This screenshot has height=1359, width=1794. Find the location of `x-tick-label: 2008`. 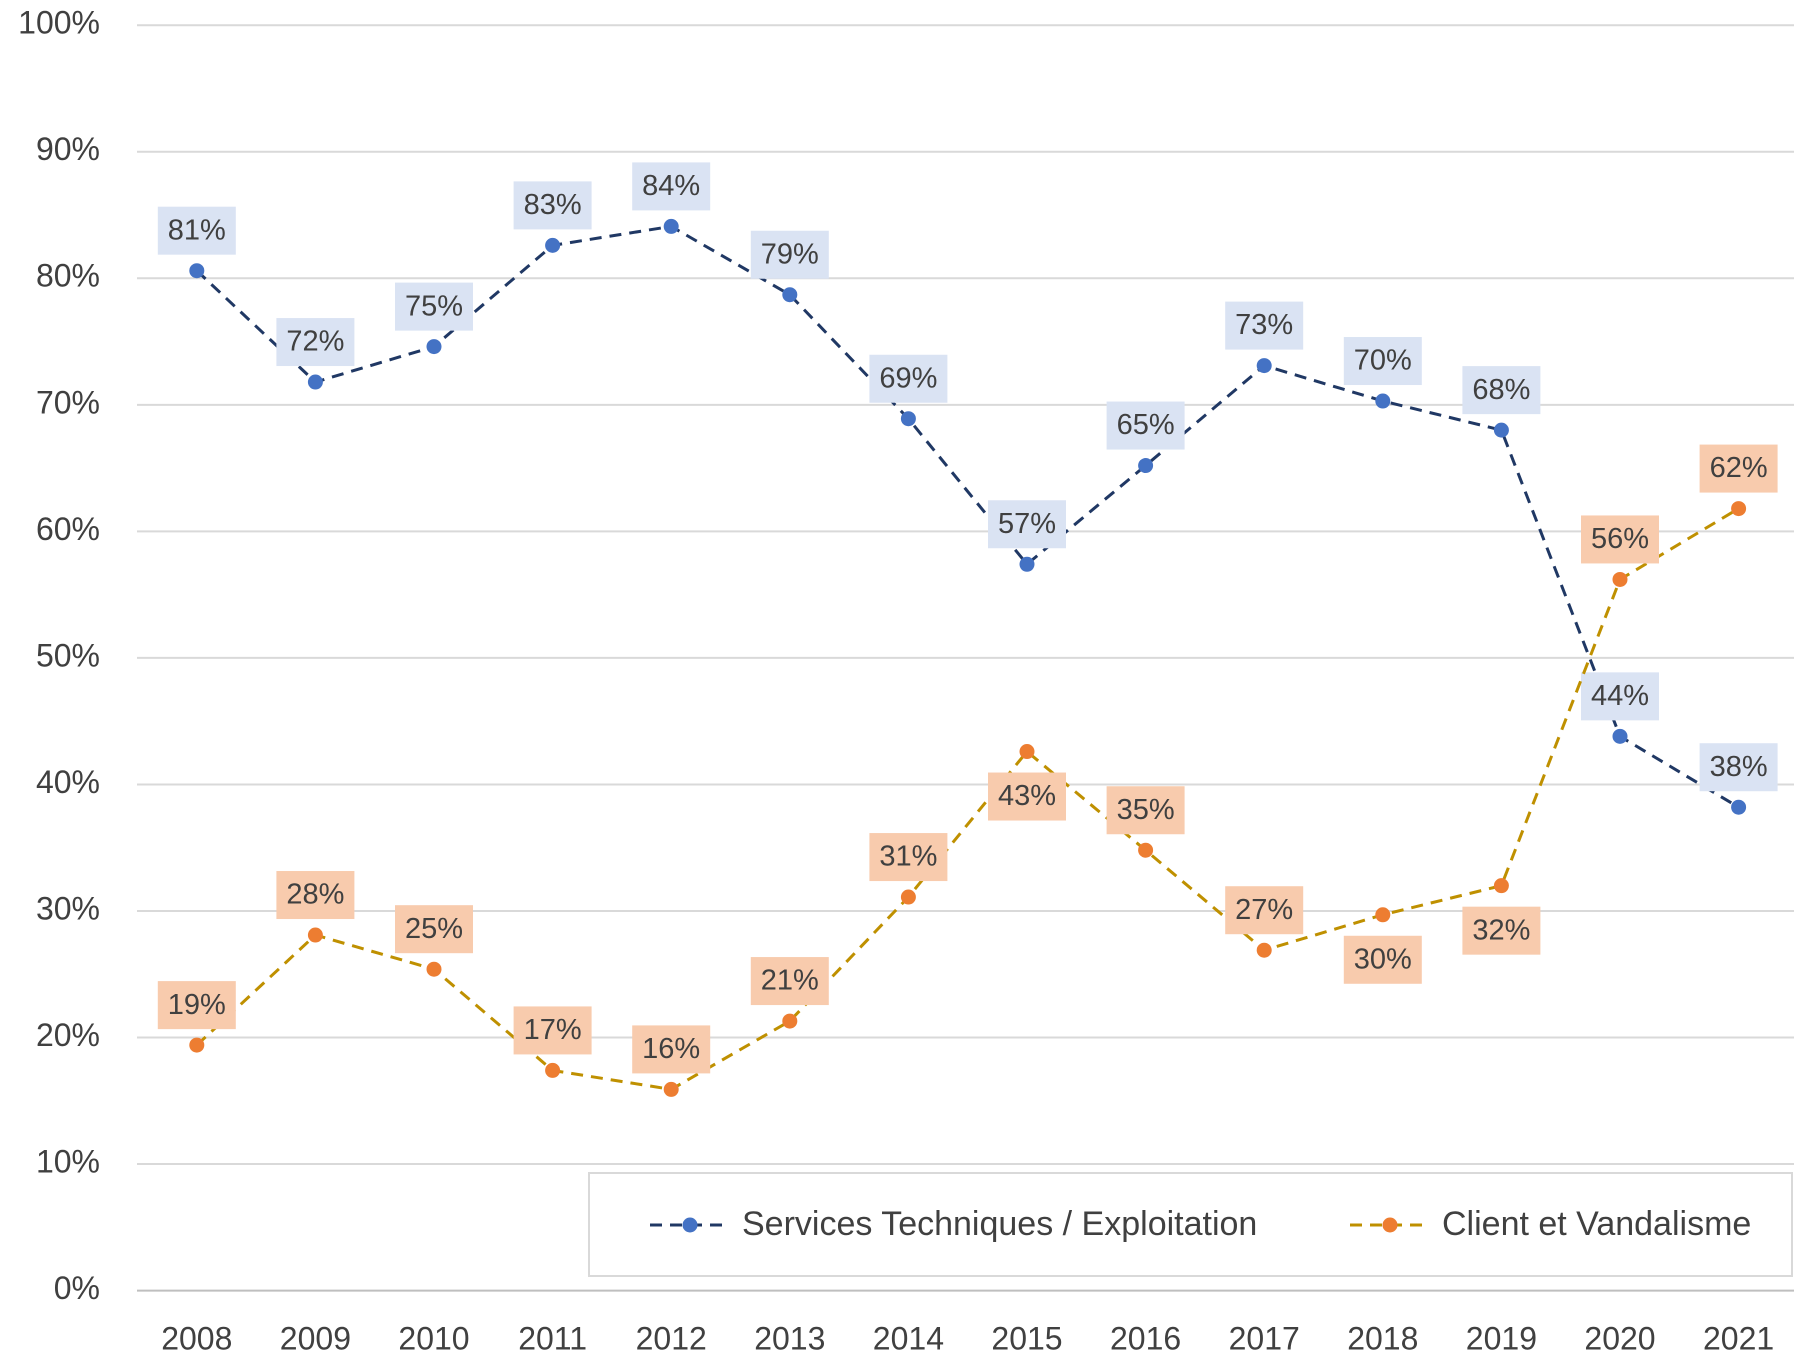

x-tick-label: 2008 is located at coordinates (196, 1338).